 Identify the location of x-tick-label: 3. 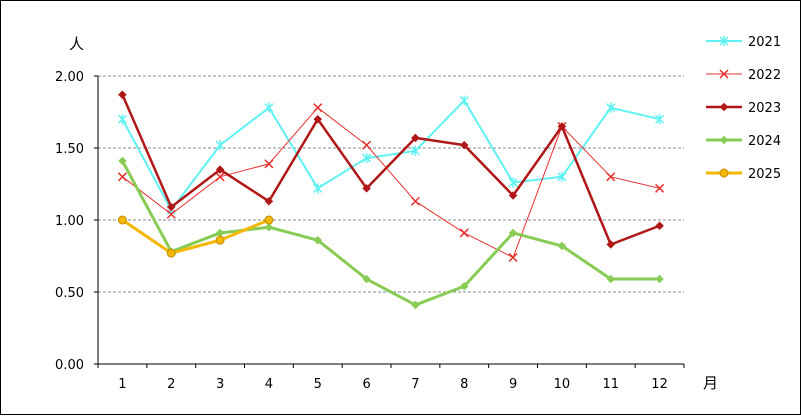
(220, 384).